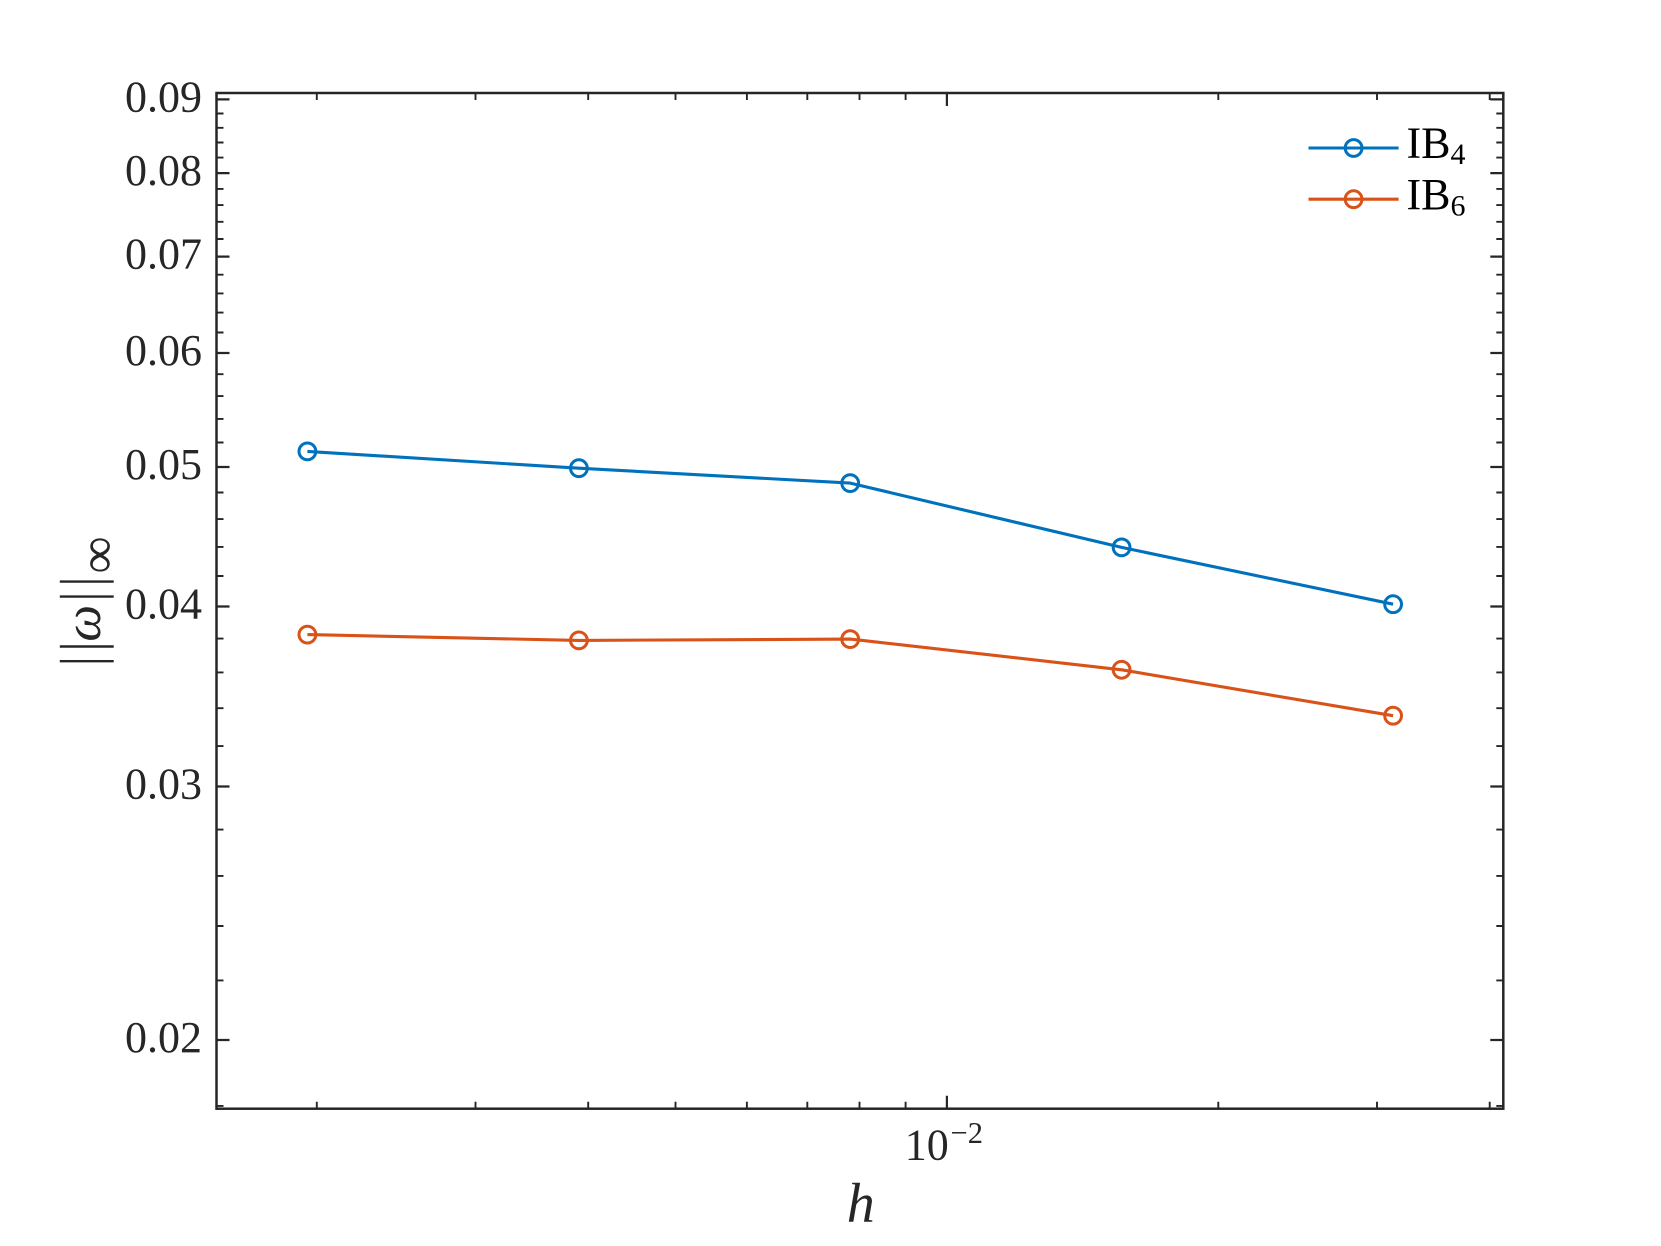  I want to click on svg-text: 0.06, so click(163, 350).